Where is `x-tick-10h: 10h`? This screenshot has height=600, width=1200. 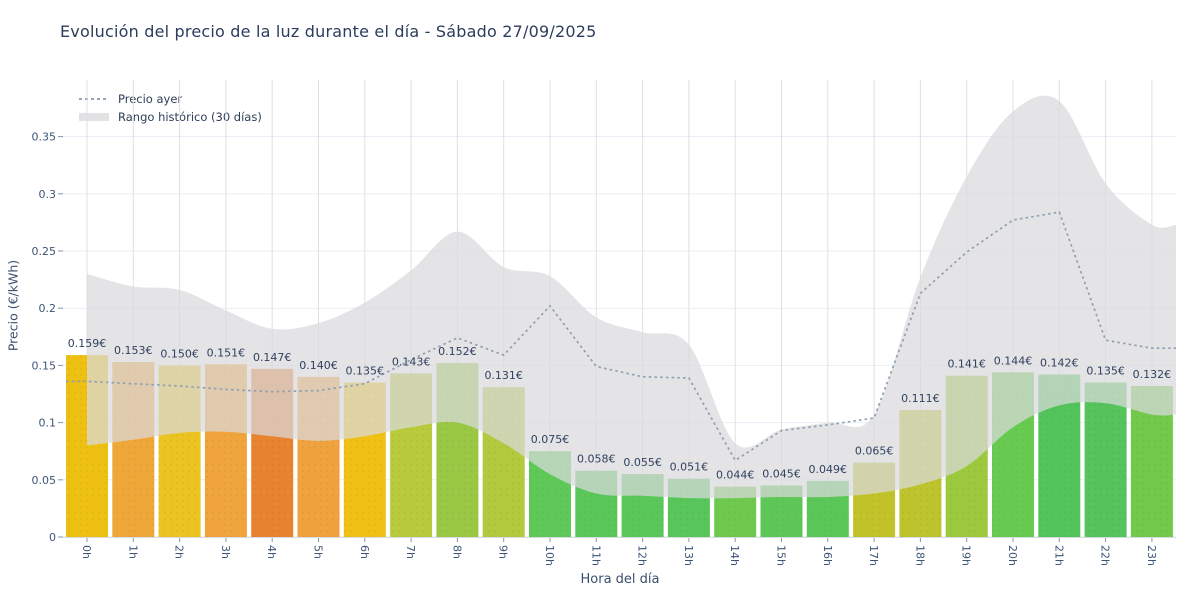 x-tick-10h: 10h is located at coordinates (549, 555).